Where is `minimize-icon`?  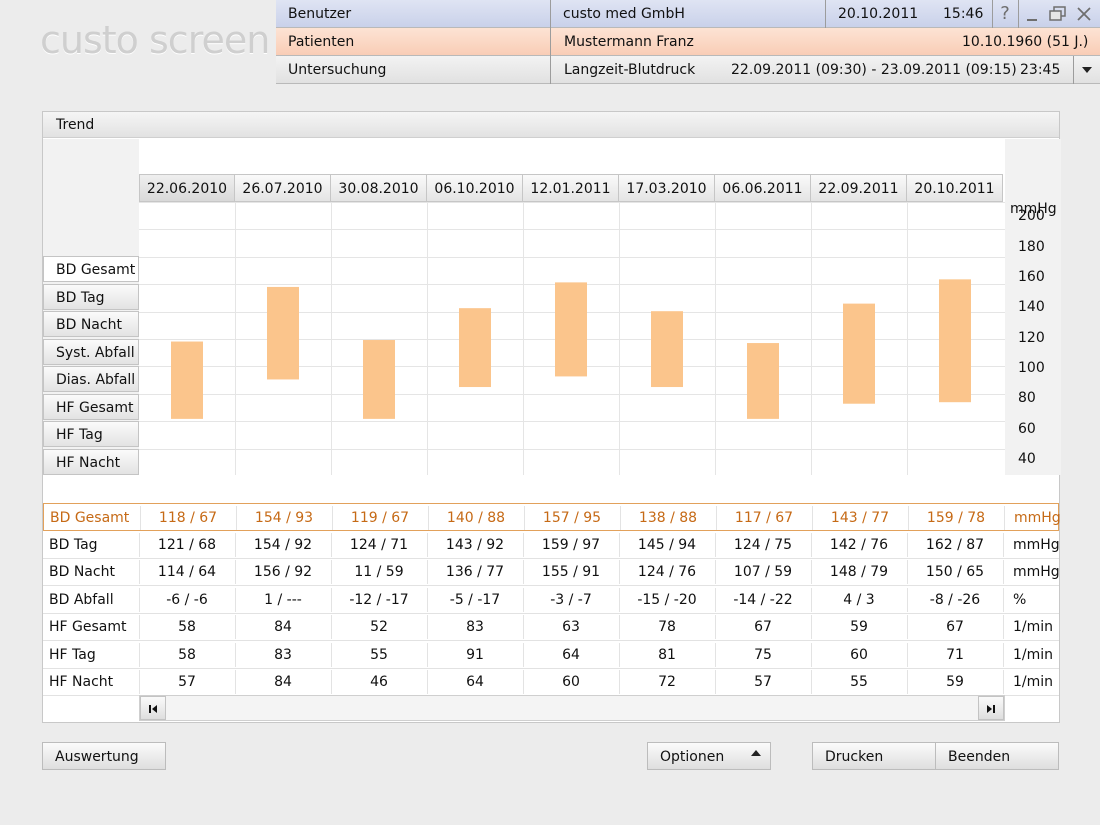
minimize-icon is located at coordinates (1032, 14).